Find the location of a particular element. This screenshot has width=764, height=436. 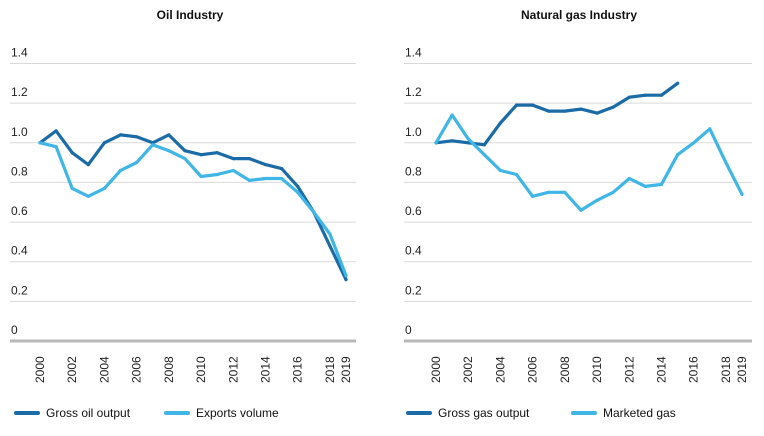

legend-label-1: Gross oil output is located at coordinates (88, 413).